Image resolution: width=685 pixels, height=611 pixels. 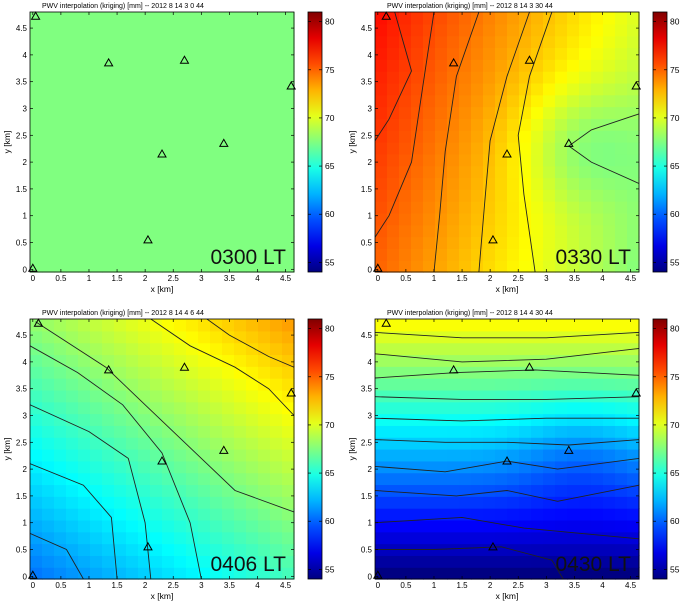 I want to click on x-tick-label: 3, so click(x=546, y=278).